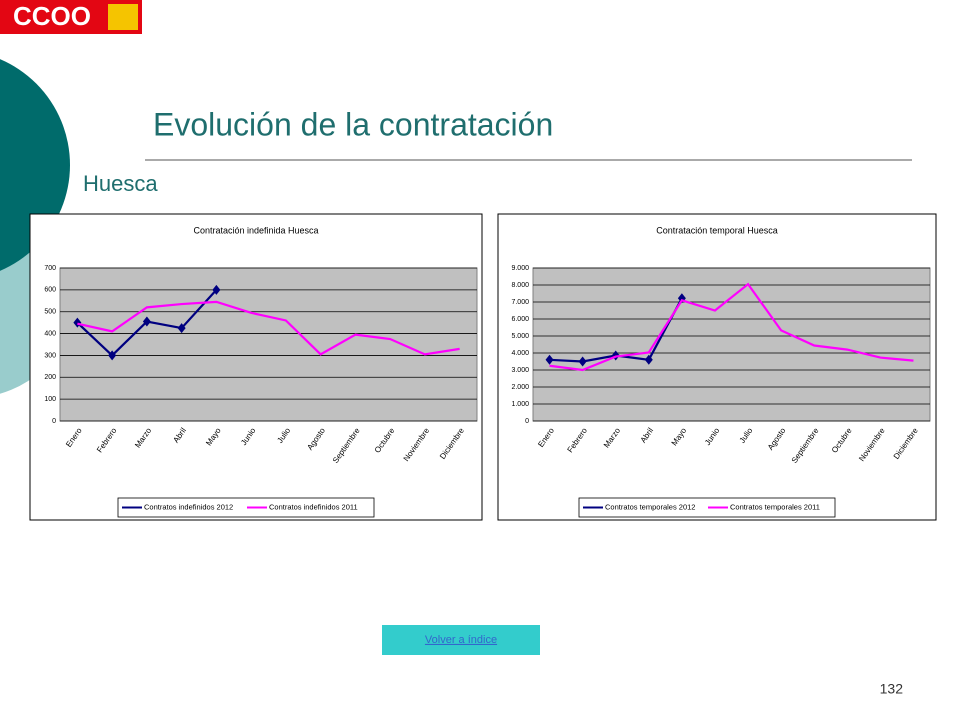 This screenshot has width=960, height=725. I want to click on logo-flag, so click(123, 17).